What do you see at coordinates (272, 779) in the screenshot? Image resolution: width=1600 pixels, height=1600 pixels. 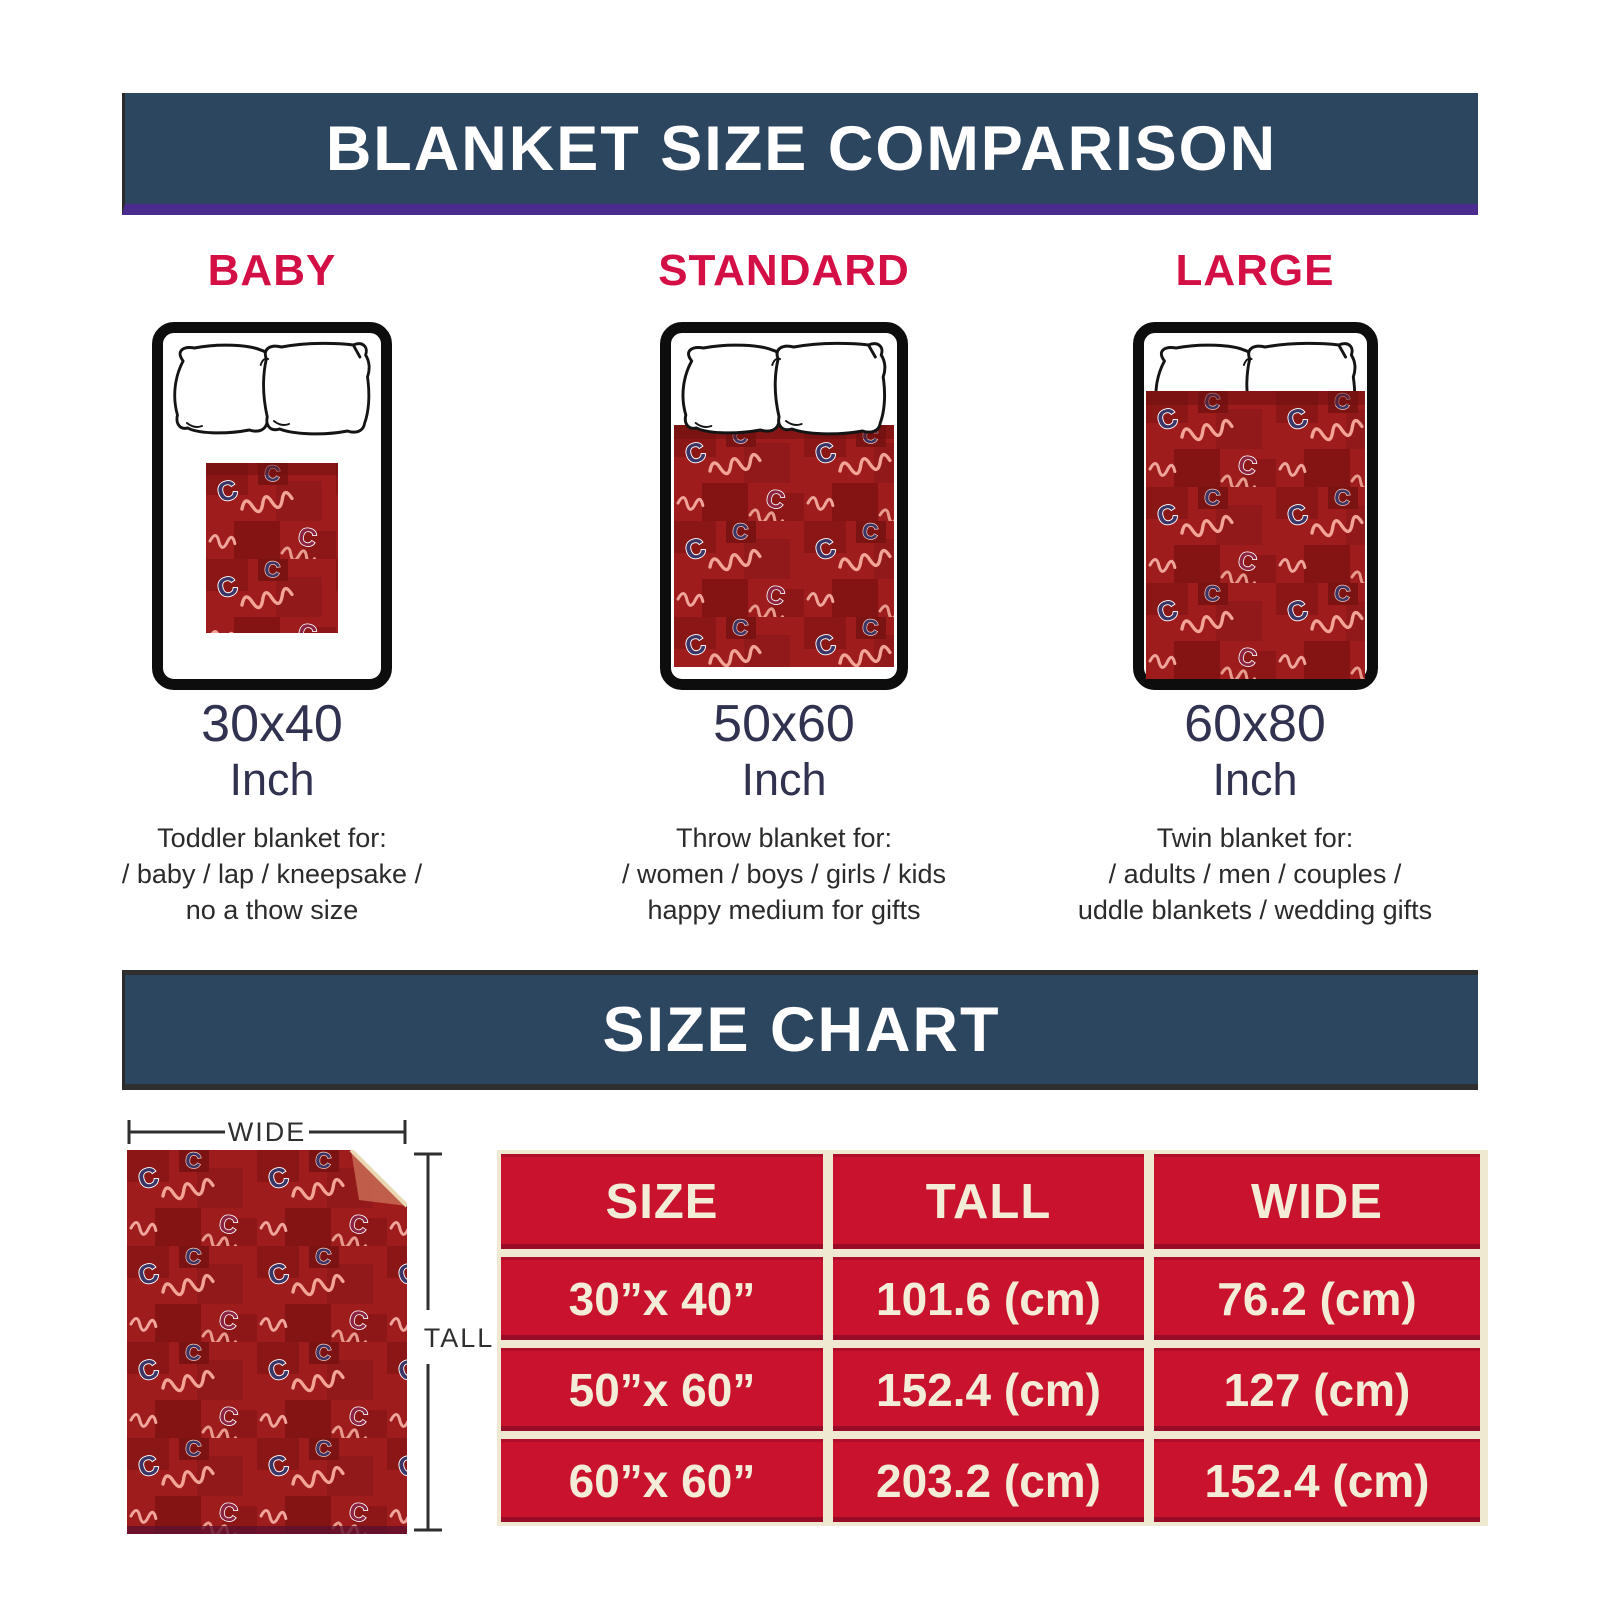 I see `unit-baby: Inch` at bounding box center [272, 779].